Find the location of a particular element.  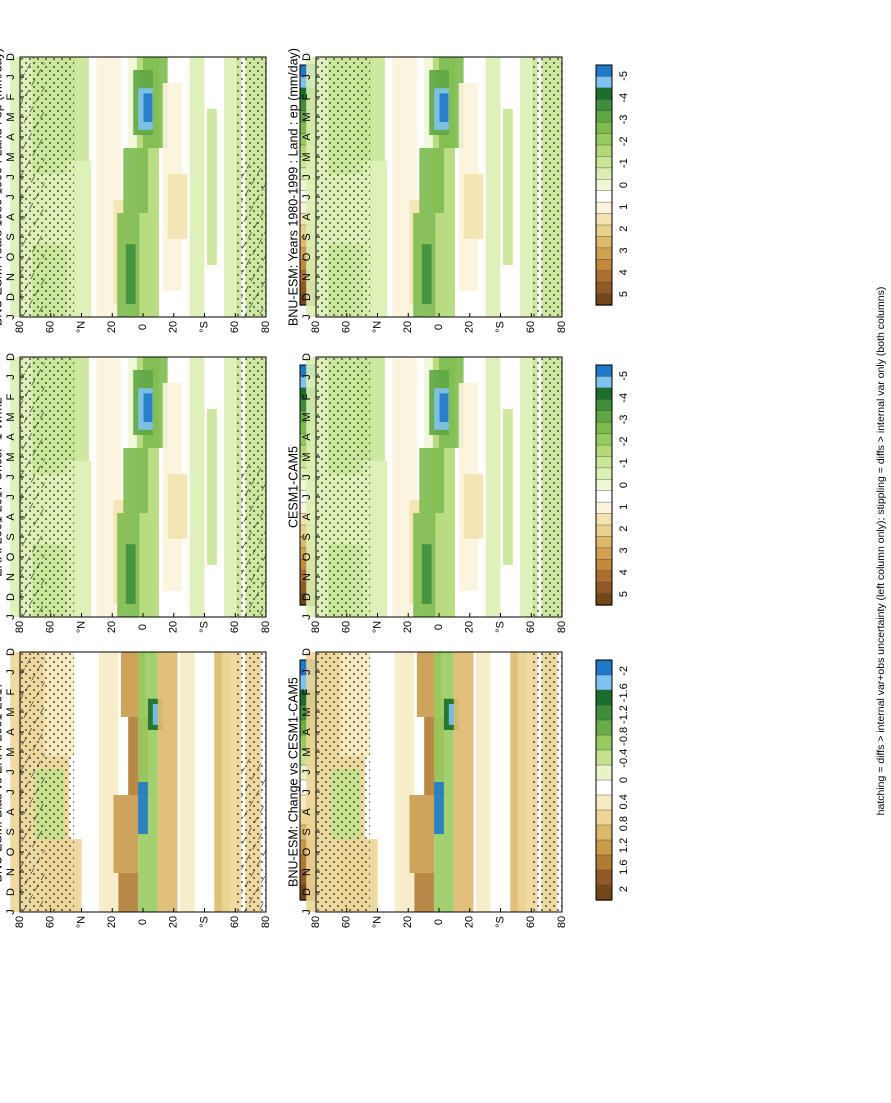

month-tick-label: D is located at coordinates (307, 357).